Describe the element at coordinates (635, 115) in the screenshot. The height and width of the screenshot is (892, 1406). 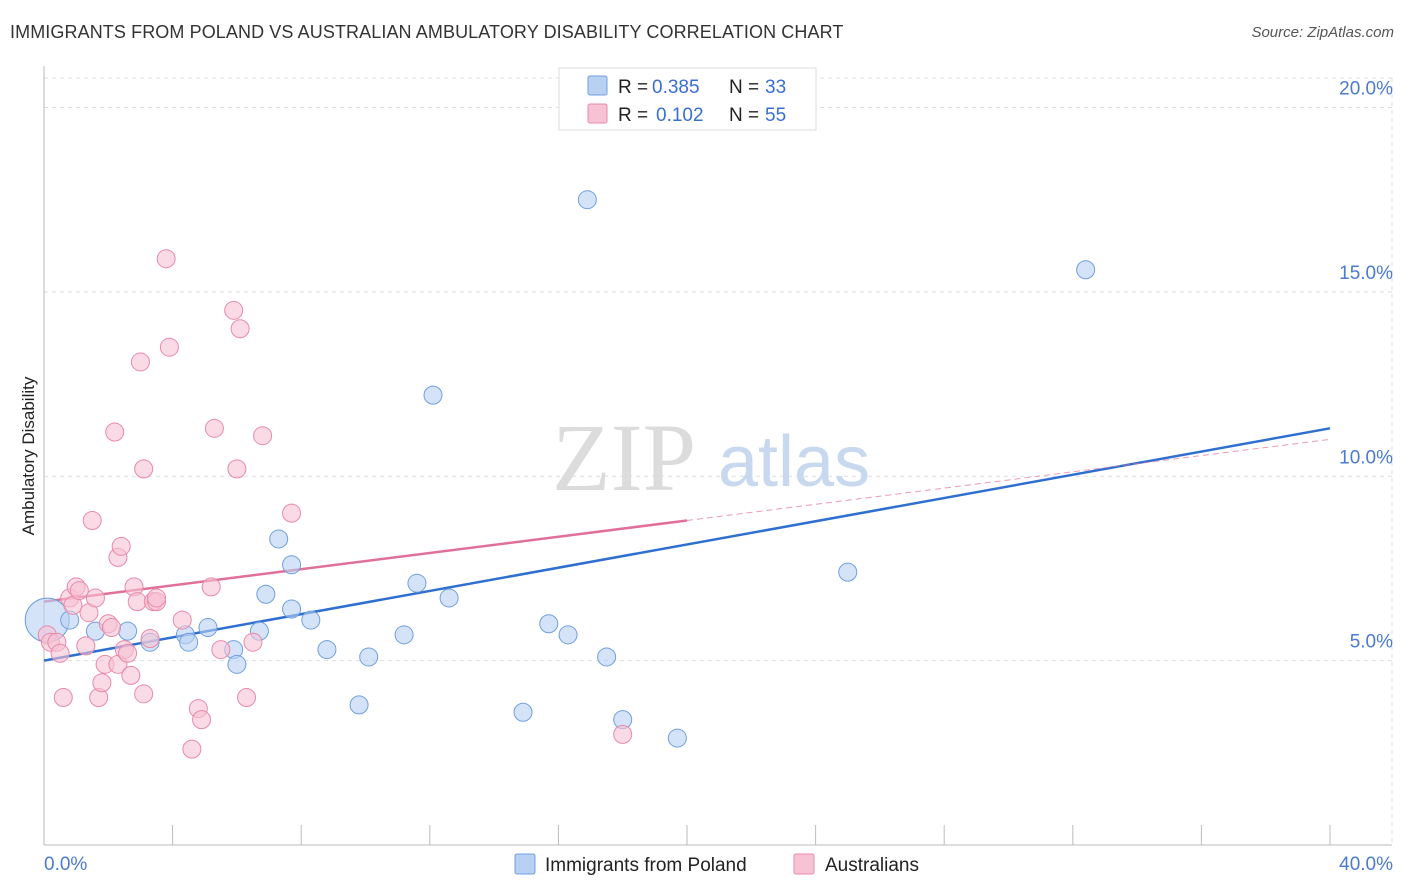
I see `stats-legend-r-label-pink: R =` at that location.